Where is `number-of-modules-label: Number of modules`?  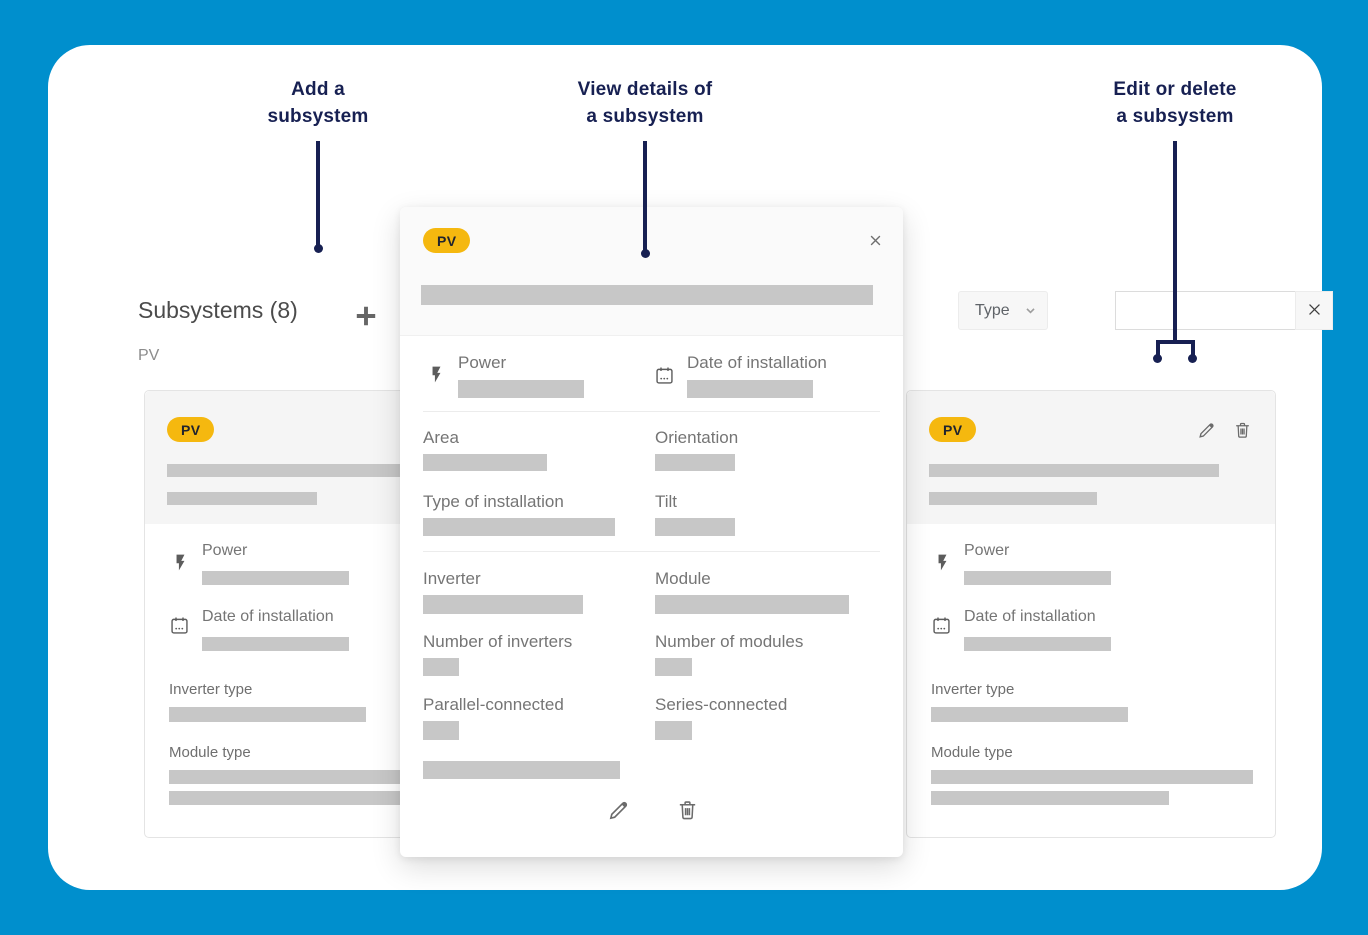
number-of-modules-label: Number of modules is located at coordinates (729, 641).